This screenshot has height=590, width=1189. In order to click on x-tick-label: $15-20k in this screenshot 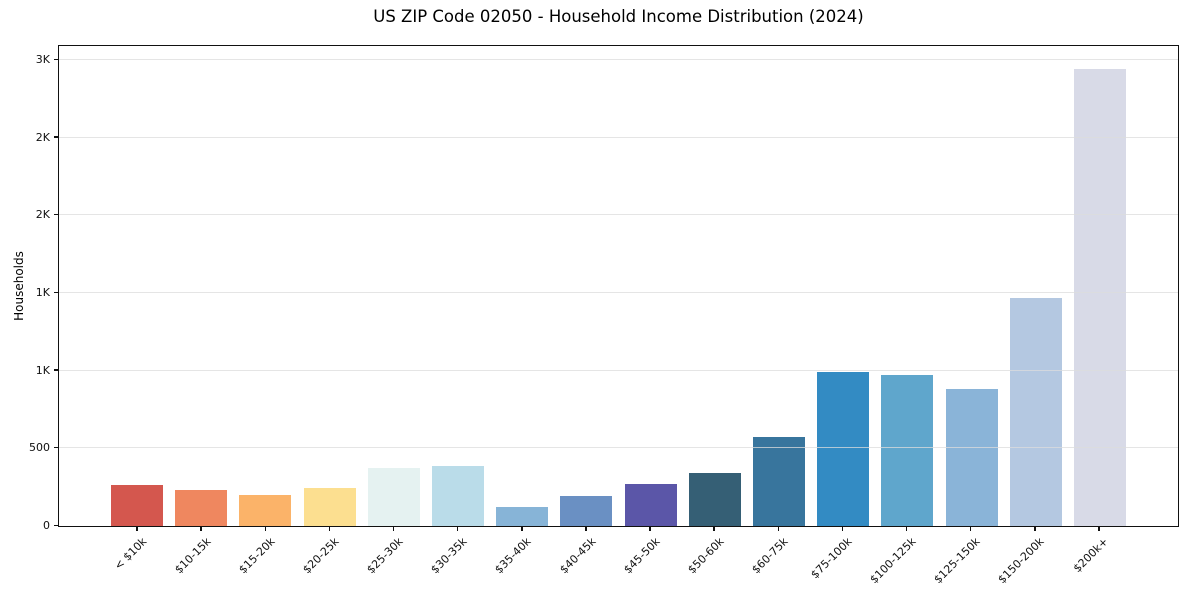, I will do `click(257, 556)`.